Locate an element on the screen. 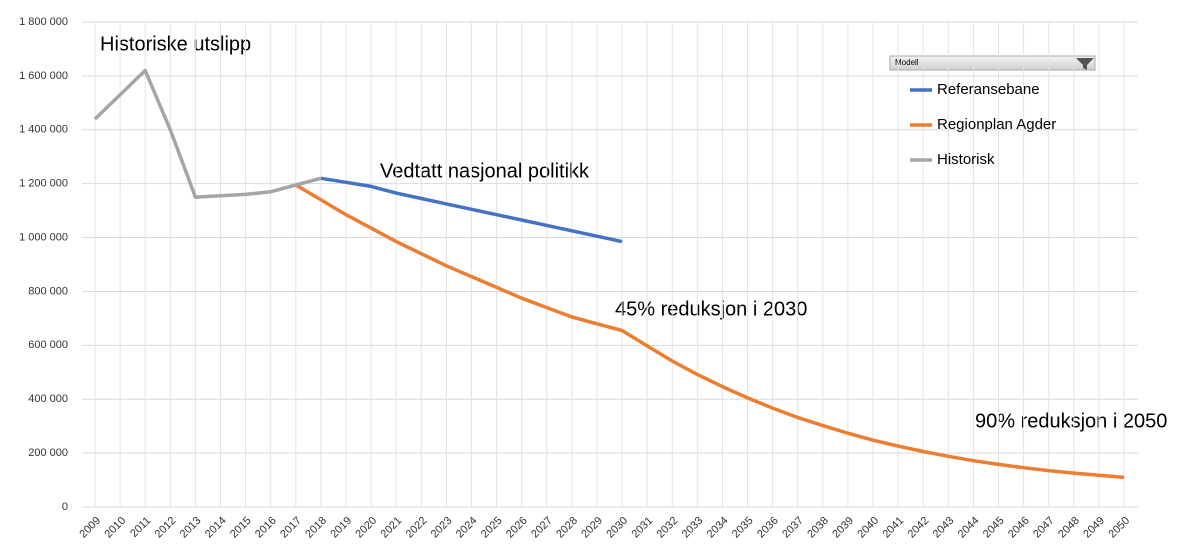 The image size is (1188, 548). x-tick-label: 2044 is located at coordinates (969, 528).